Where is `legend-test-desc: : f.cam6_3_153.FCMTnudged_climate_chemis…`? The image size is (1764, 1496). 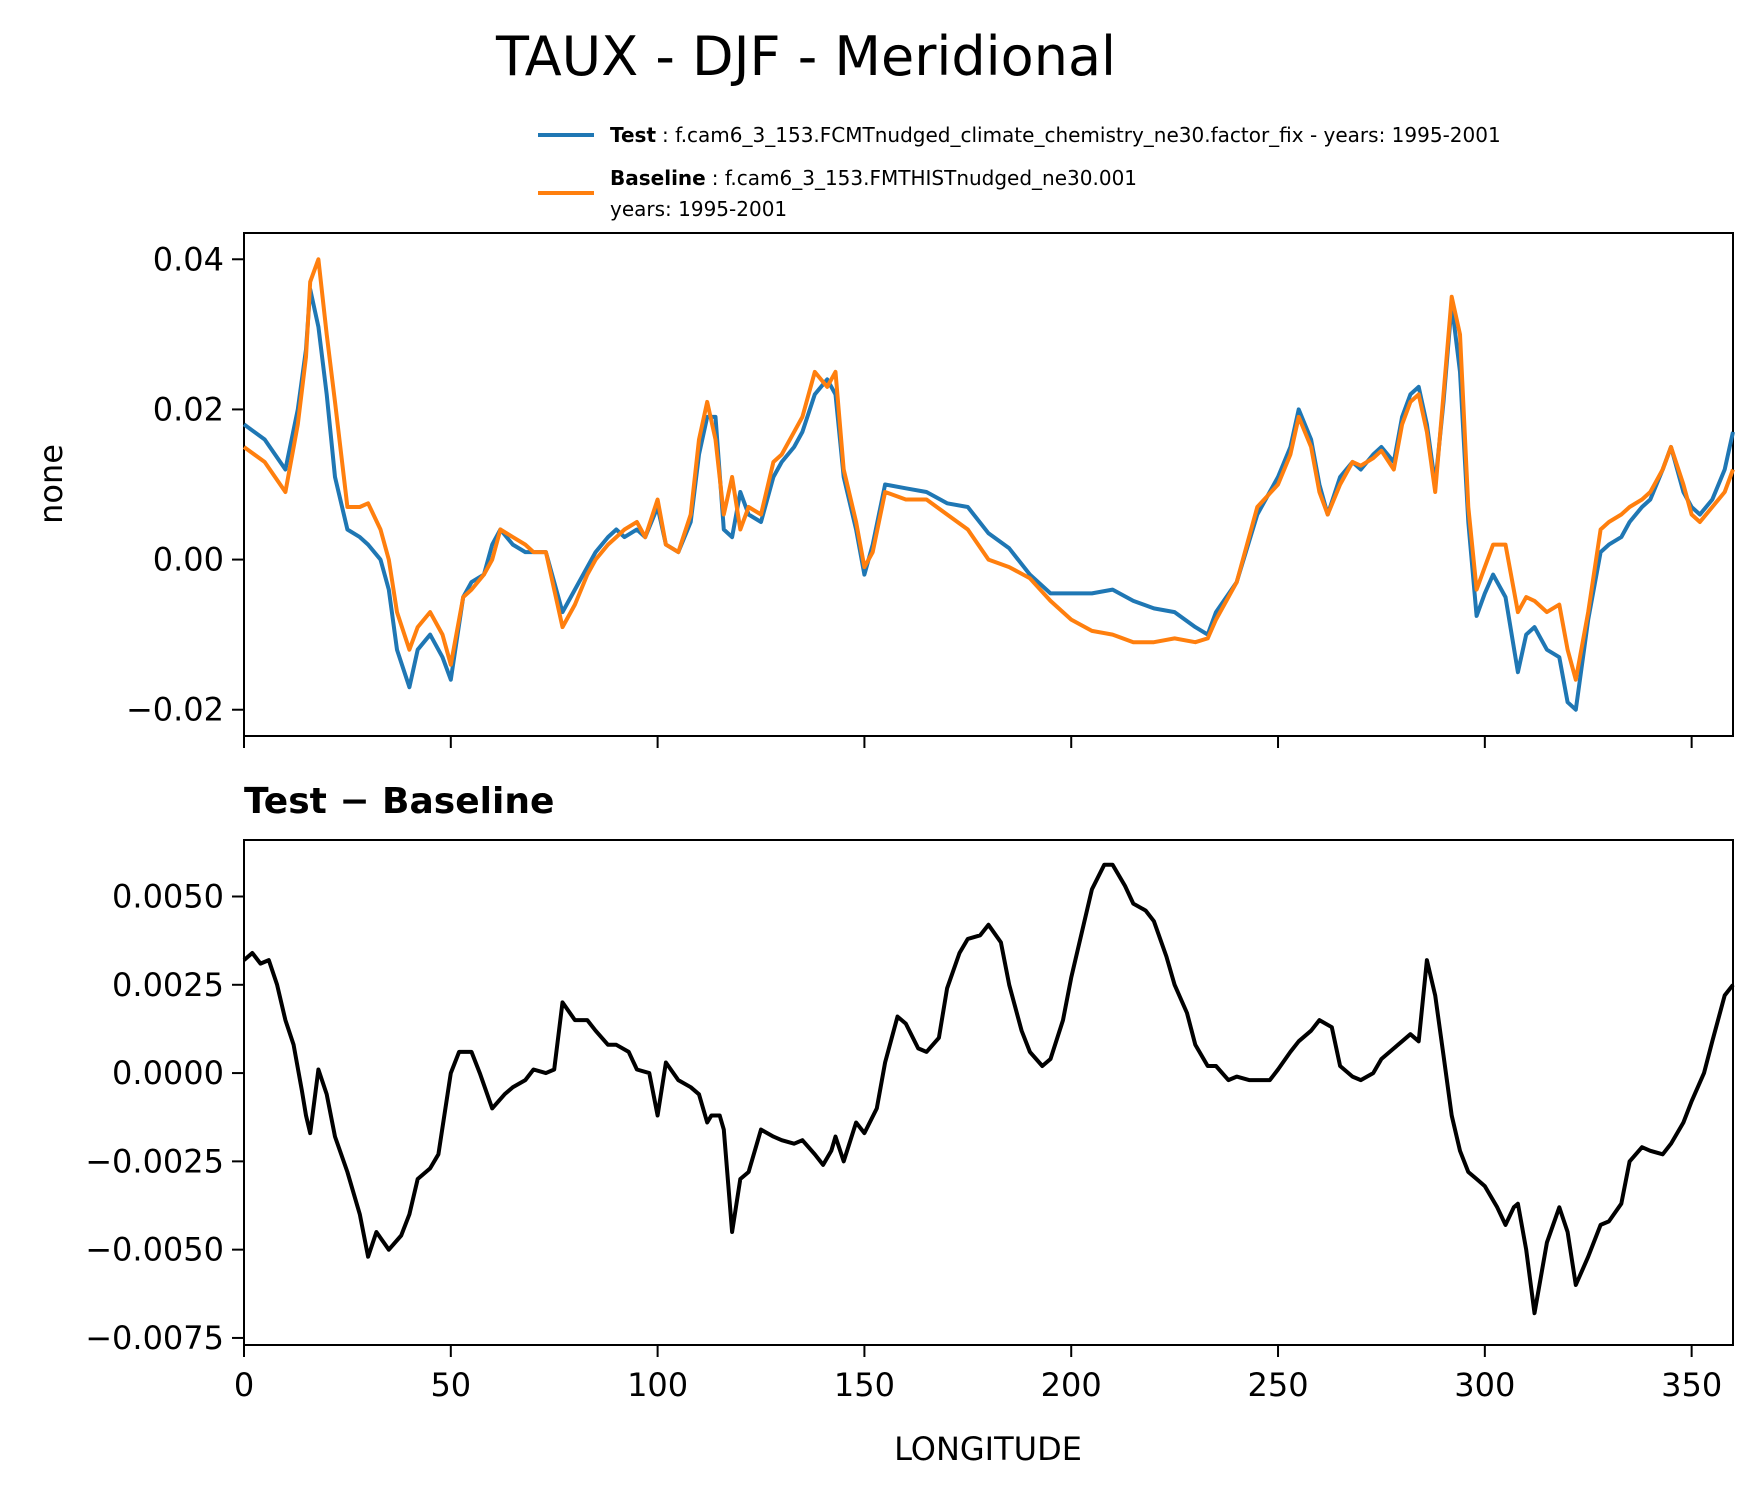 legend-test-desc: : f.cam6_3_153.FCMTnudged_climate_chemis… is located at coordinates (1081, 135).